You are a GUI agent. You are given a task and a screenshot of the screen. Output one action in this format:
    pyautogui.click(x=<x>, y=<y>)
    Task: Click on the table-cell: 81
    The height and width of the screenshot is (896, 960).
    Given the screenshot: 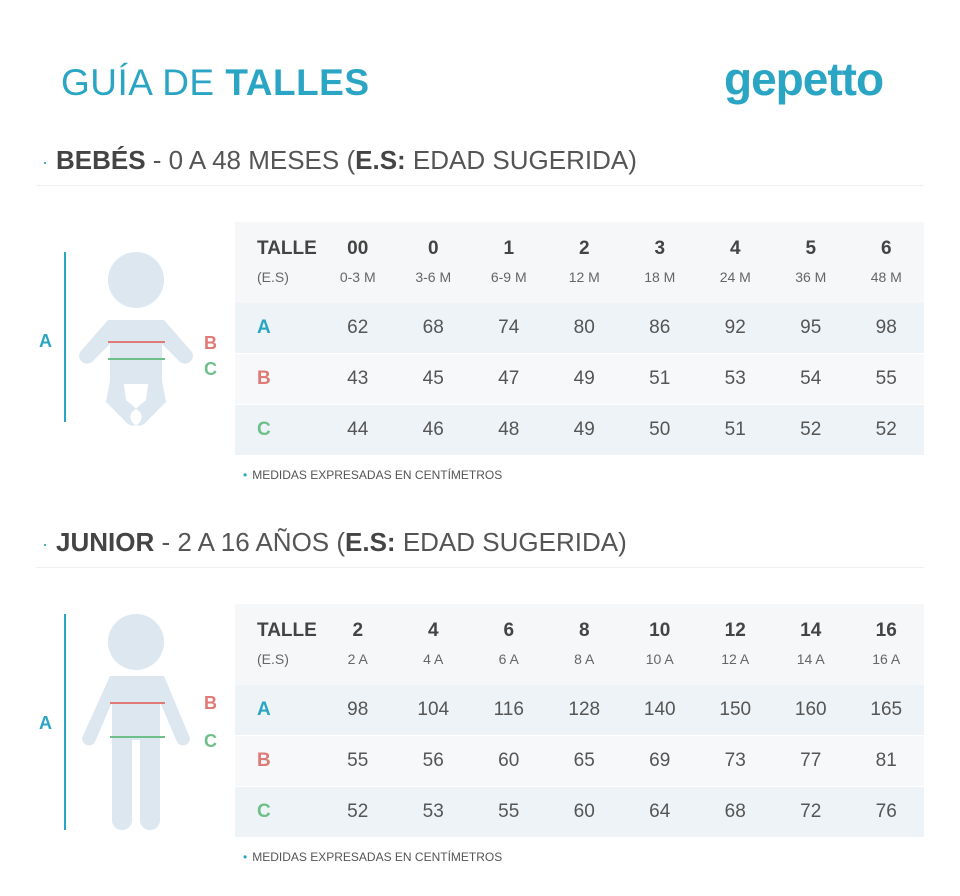 What is the action you would take?
    pyautogui.click(x=886, y=760)
    